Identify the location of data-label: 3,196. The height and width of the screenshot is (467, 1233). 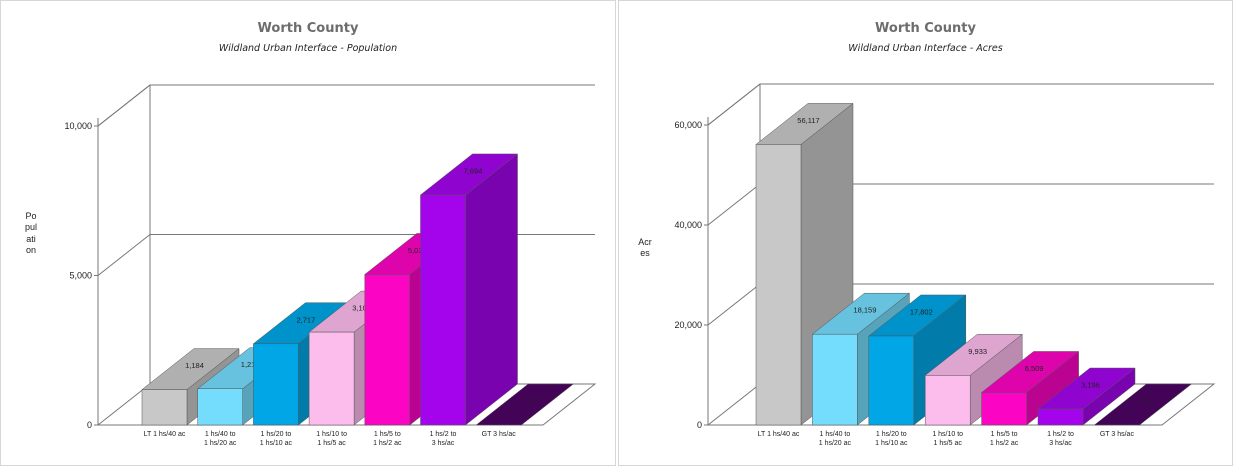
(1090, 385).